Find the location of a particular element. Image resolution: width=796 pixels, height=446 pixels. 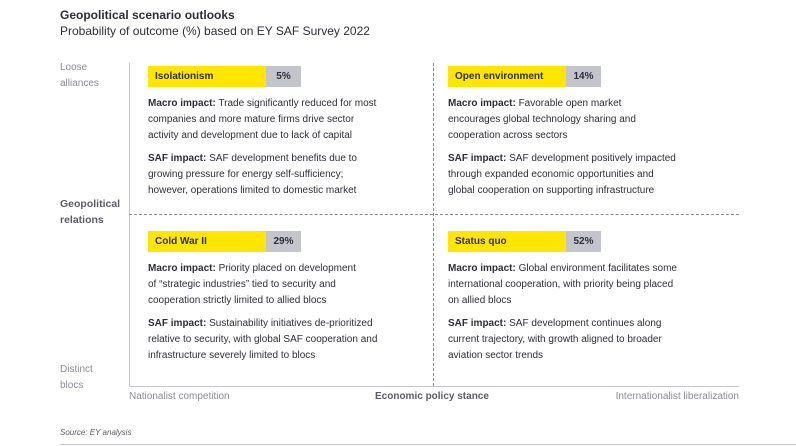

y-axis-top-label: Loose alliances is located at coordinates (79, 76).